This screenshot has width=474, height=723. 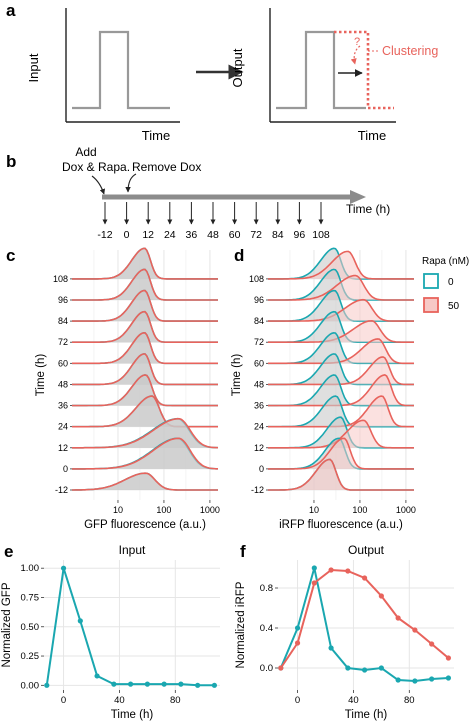 I want to click on timeline-tick-label: 24, so click(x=170, y=235).